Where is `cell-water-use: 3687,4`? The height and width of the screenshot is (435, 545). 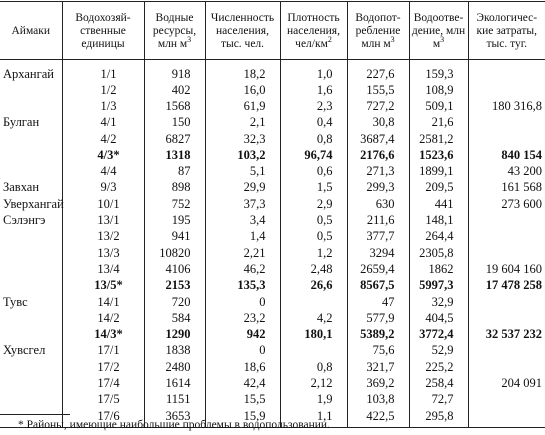
cell-water-use: 3687,4 is located at coordinates (377, 139).